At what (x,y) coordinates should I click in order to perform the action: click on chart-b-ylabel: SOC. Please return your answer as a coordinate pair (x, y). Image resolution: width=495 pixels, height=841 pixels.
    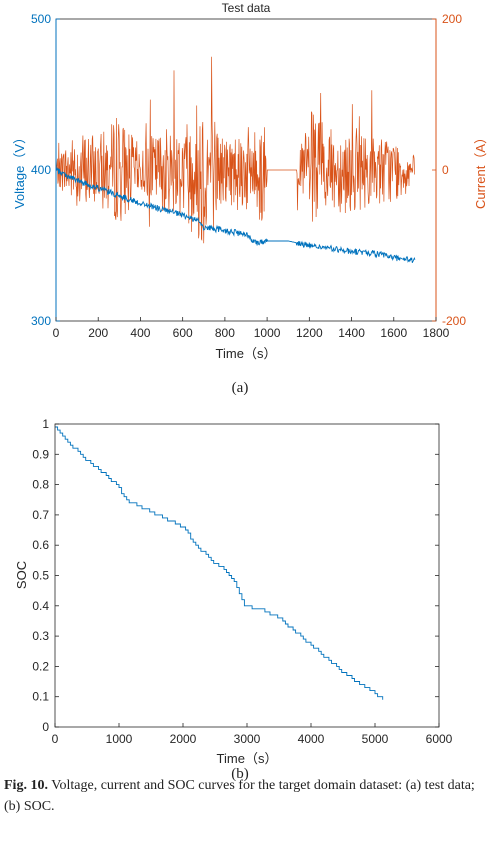
    Looking at the image, I should click on (21, 575).